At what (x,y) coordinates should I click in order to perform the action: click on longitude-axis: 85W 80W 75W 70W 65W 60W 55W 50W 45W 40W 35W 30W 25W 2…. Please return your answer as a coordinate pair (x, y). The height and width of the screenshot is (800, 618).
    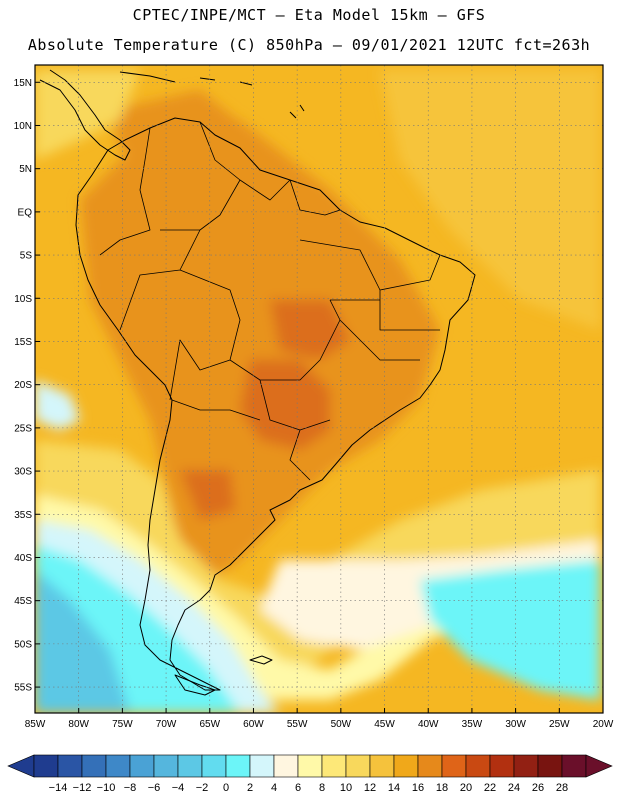
    Looking at the image, I should click on (319, 719).